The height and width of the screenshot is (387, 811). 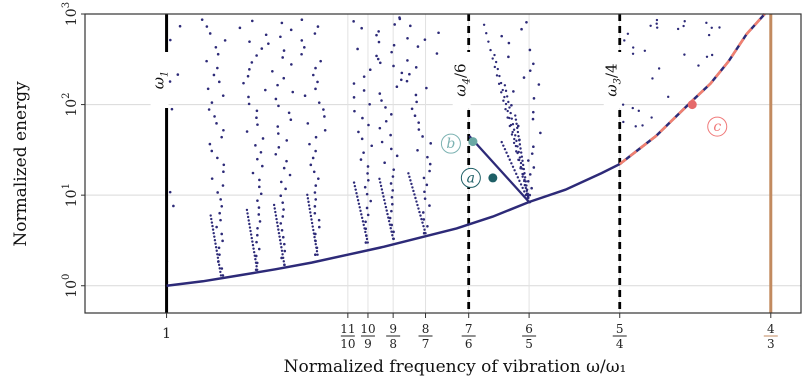 I want to click on y-tick-label: 103, so click(x=70, y=14).